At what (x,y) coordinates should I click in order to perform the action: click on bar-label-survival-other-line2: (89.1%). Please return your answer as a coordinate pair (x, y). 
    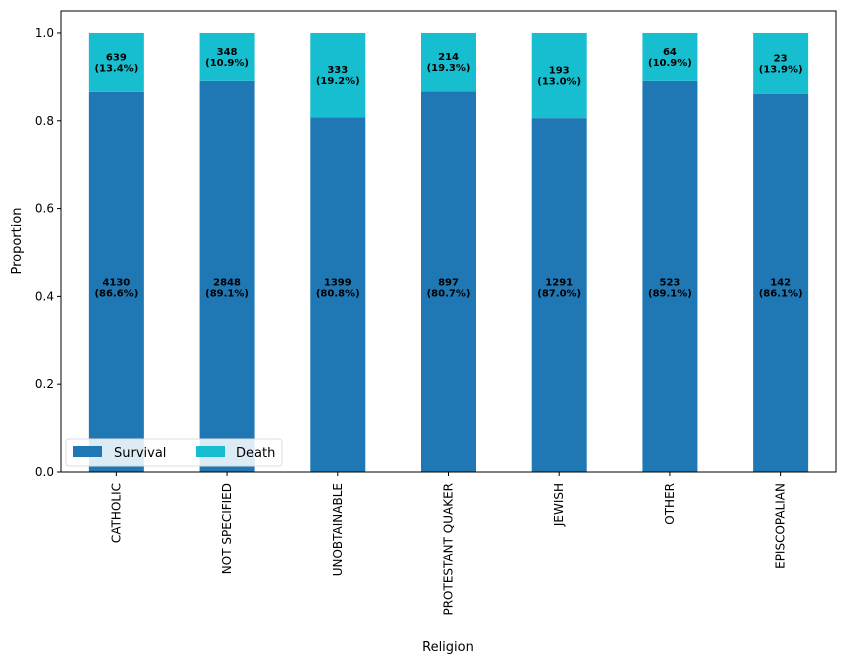
    Looking at the image, I should click on (670, 294).